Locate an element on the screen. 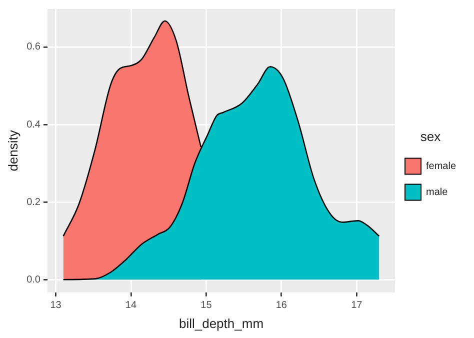 The width and height of the screenshot is (474, 338). legend-title: sex is located at coordinates (431, 136).